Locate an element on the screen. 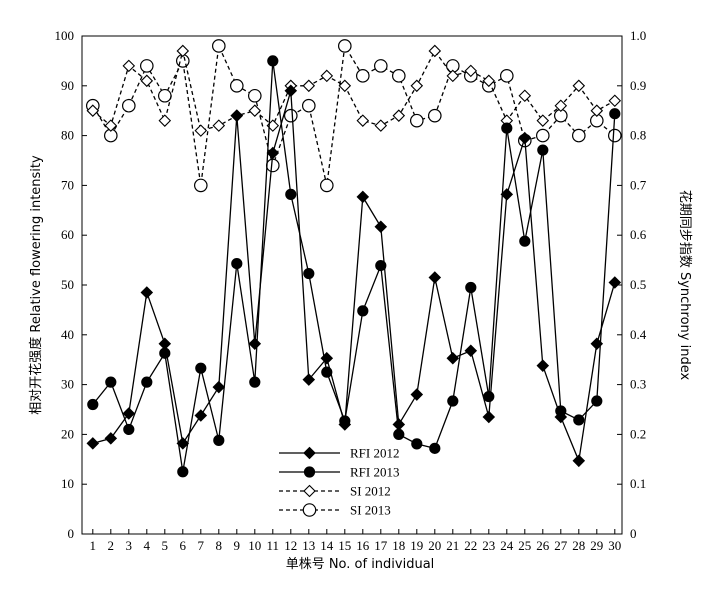 This screenshot has width=725, height=594. x-axis-title: 单株号 No. of individual is located at coordinates (360, 564).